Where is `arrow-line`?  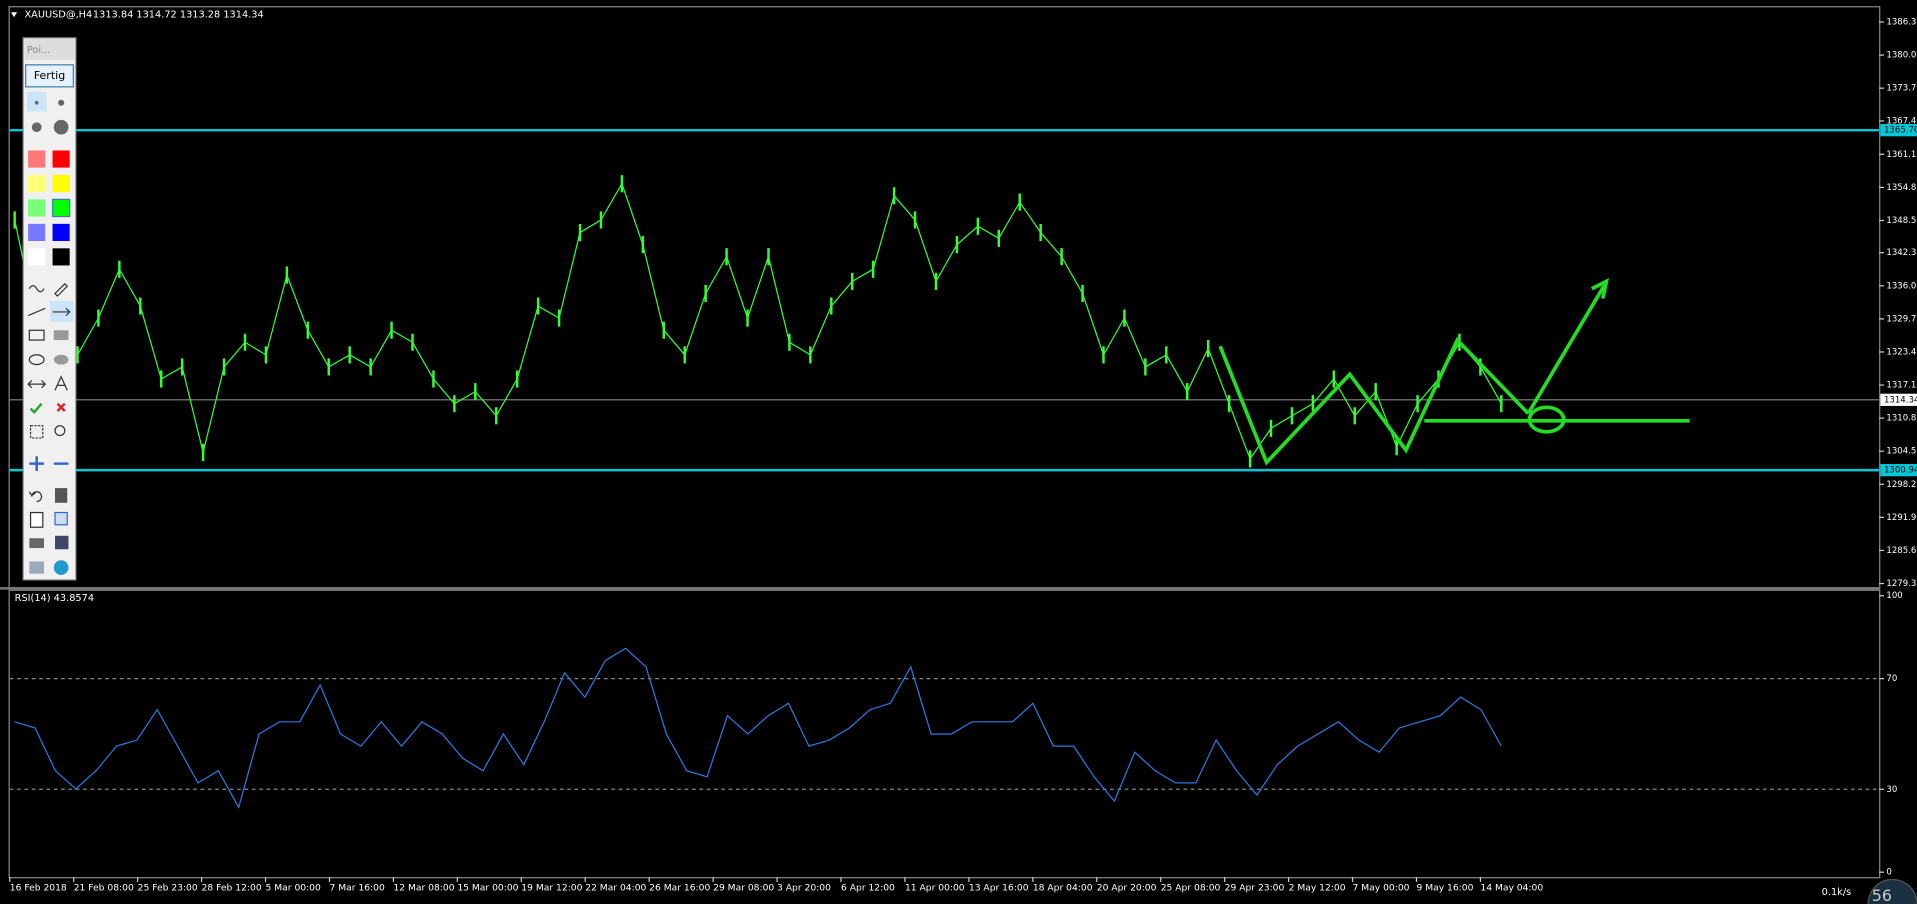
arrow-line is located at coordinates (1566, 348).